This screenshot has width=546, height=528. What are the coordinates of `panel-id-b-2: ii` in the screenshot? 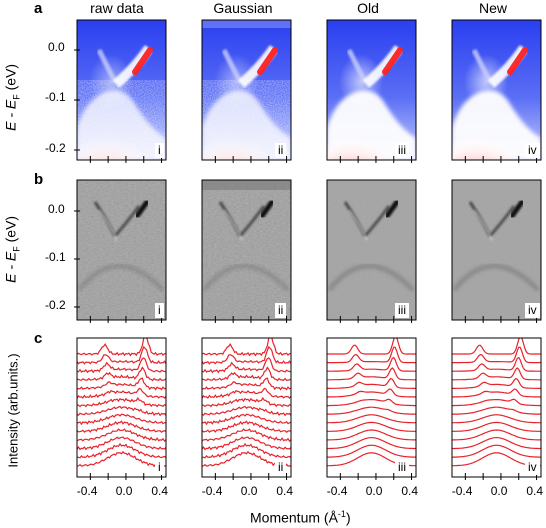 It's located at (281, 310).